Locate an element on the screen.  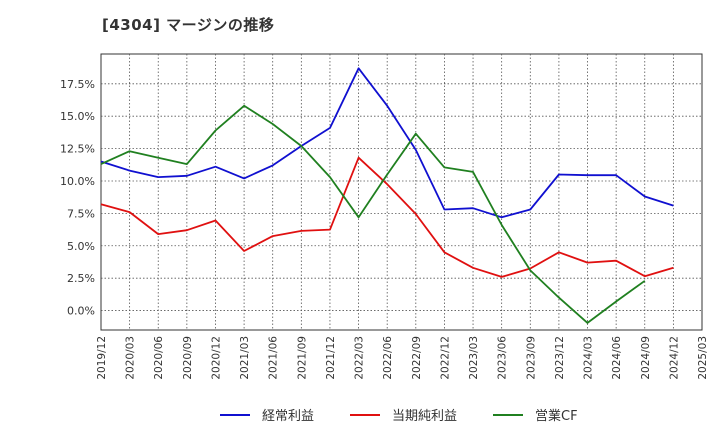
x-tick-label: 2024/12 is located at coordinates (674, 358).